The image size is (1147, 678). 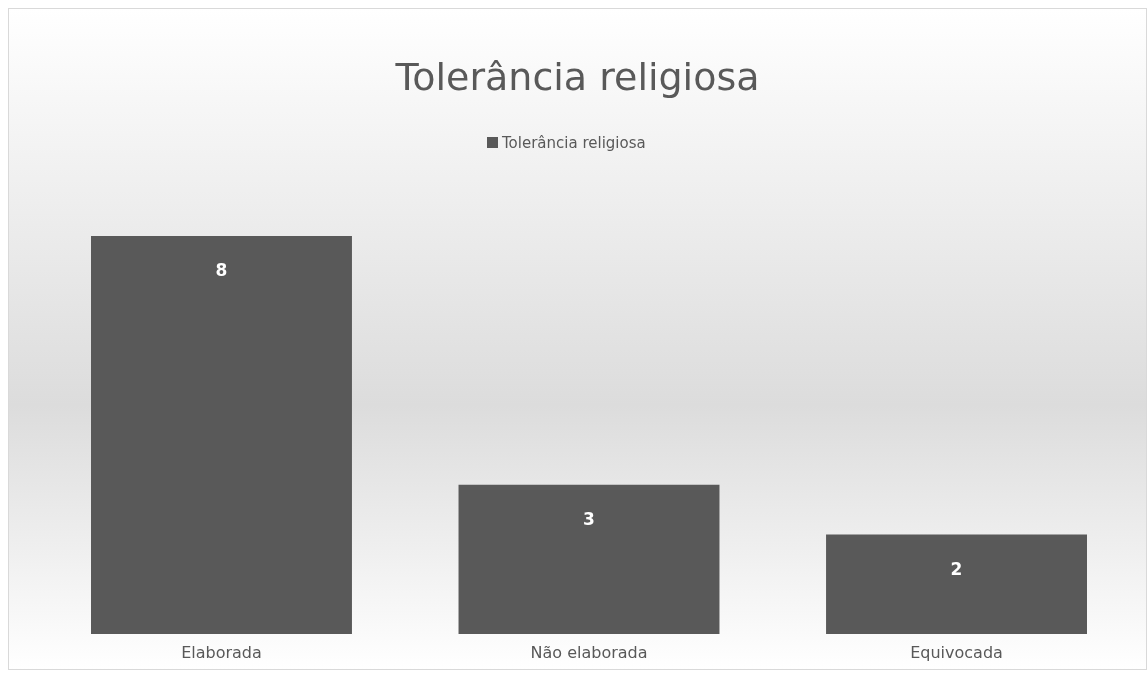 I want to click on x-tick-label: Equivocada, so click(x=956, y=652).